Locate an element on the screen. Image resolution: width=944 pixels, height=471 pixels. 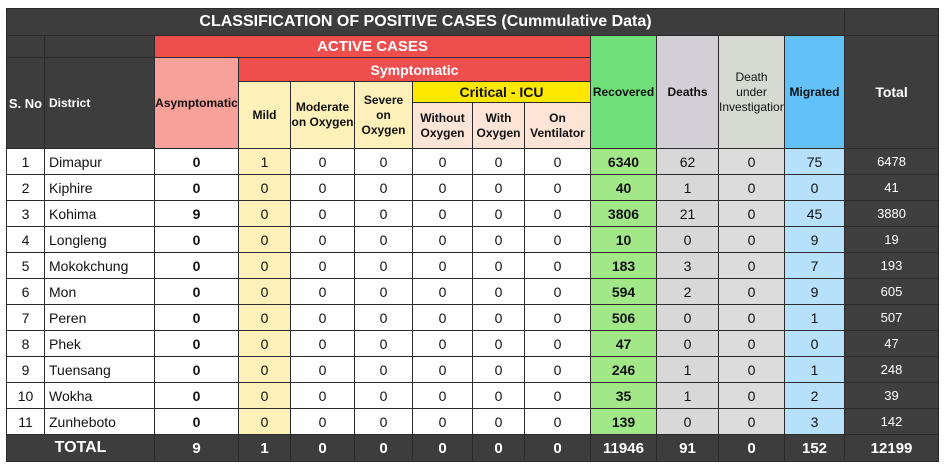
district-cell: Mon is located at coordinates (99, 291).